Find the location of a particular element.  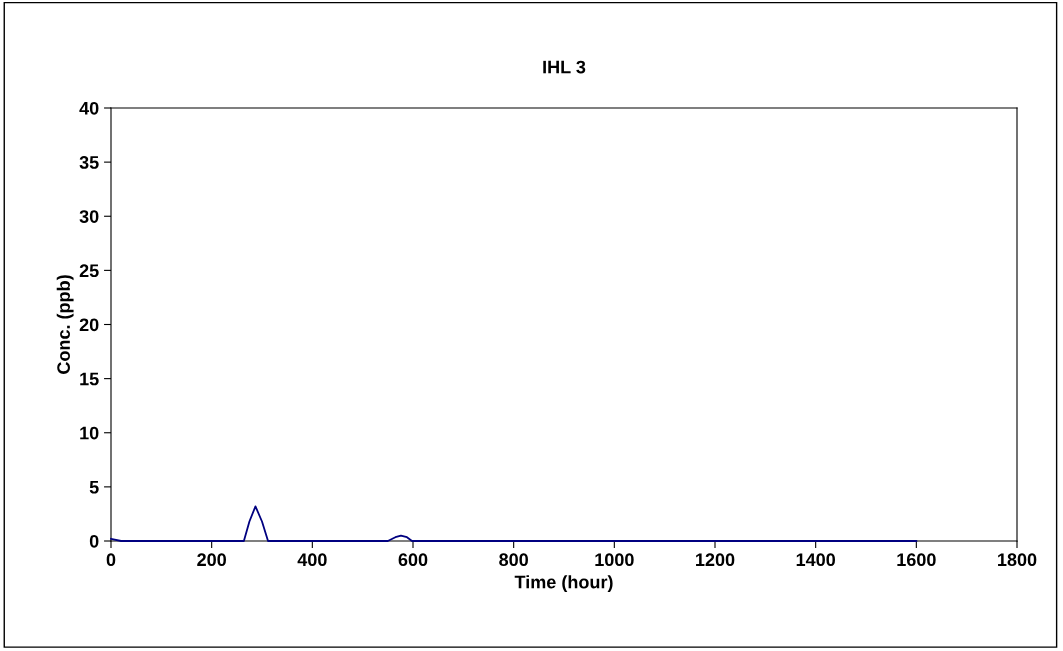

y-tick-label: 30 is located at coordinates (89, 216).